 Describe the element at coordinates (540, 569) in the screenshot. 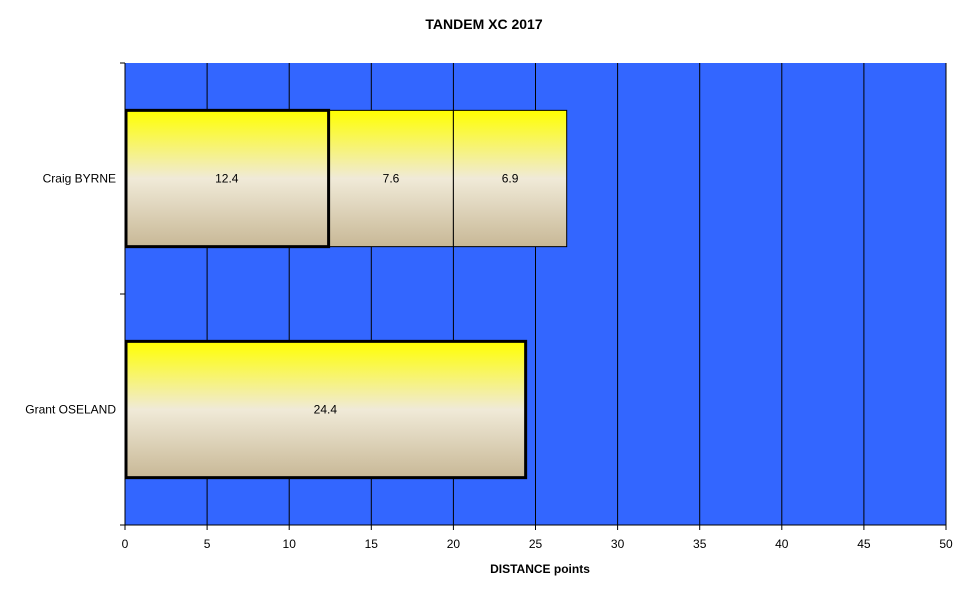

I see `x-axis-title: DISTANCE points` at that location.